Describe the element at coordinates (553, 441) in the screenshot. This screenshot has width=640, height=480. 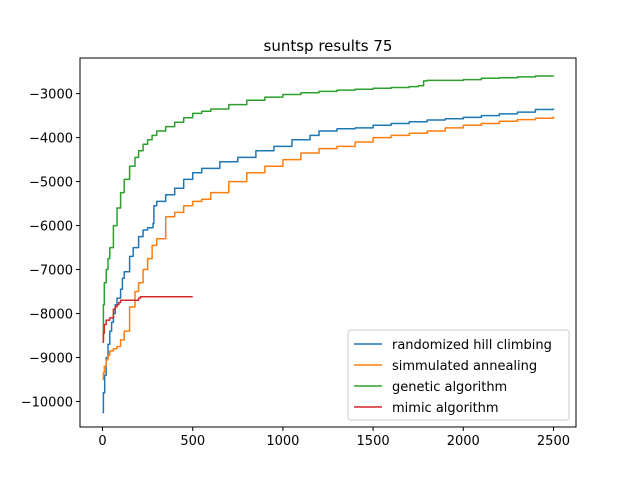
I see `x-tick-label: 2500` at that location.